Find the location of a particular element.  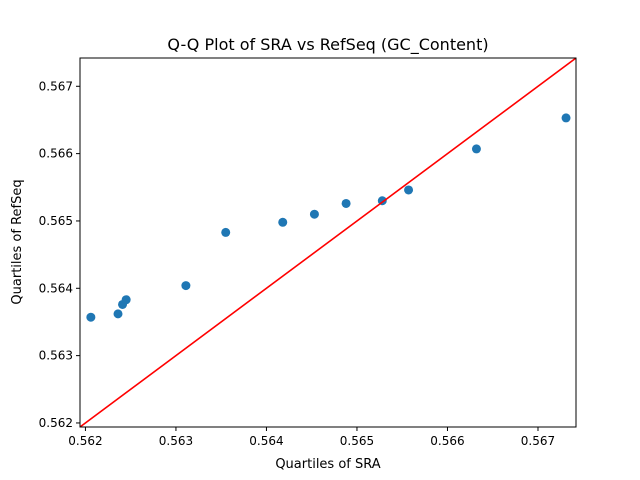

chart-title: Q-Q Plot of SRA vs RefSeq (GC_Content) is located at coordinates (327, 45).